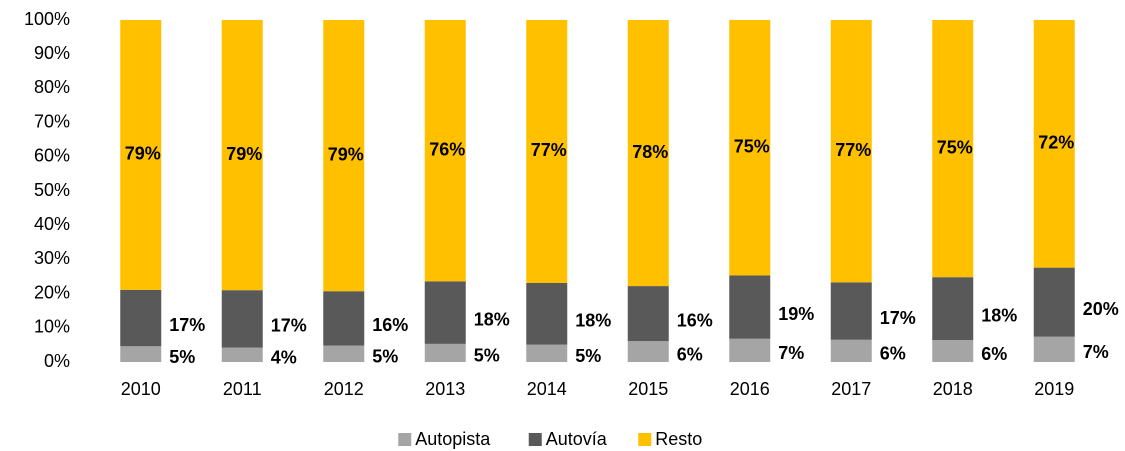 The image size is (1125, 451). I want to click on data-label: 72%, so click(1056, 143).